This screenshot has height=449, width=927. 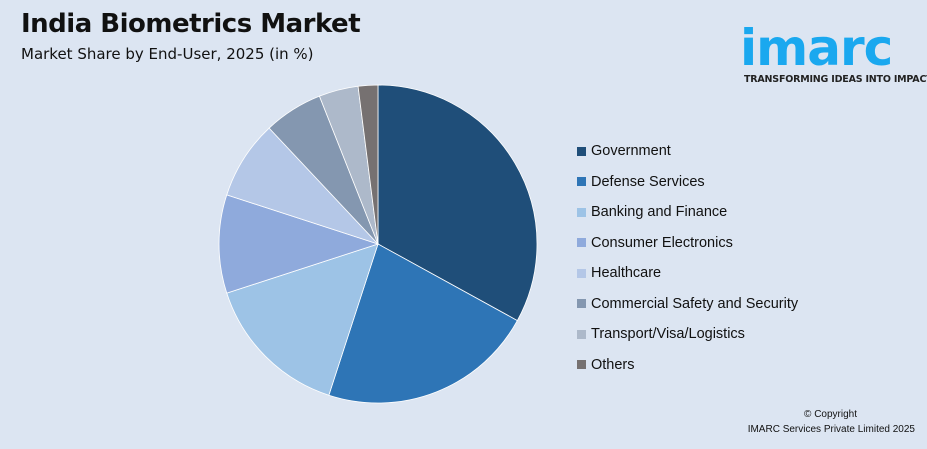 What do you see at coordinates (668, 334) in the screenshot?
I see `legend-label: Transport/Visa/Logistics` at bounding box center [668, 334].